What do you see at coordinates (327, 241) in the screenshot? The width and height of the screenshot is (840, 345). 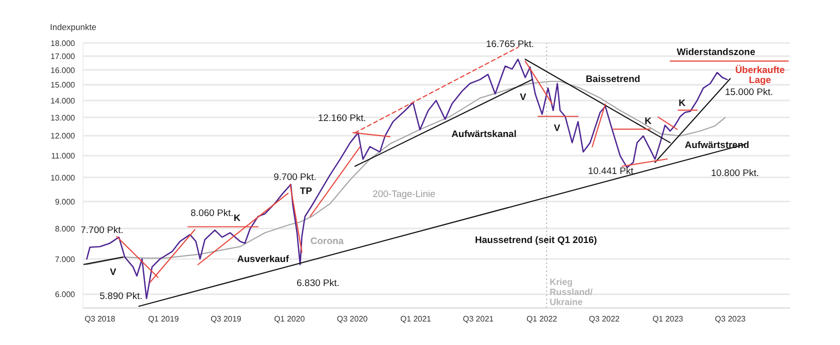 I see `annotation: Corona` at bounding box center [327, 241].